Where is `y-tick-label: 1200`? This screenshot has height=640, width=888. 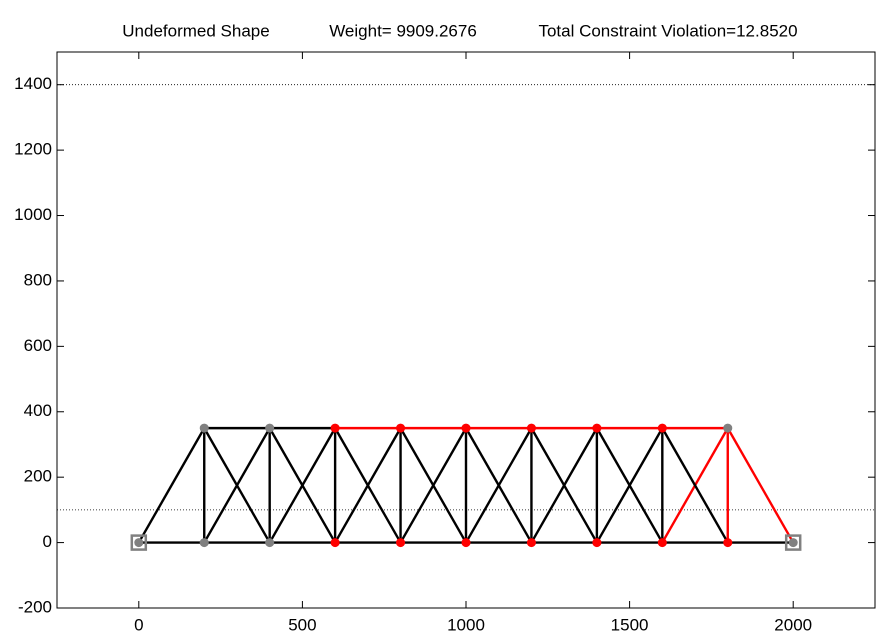
y-tick-label: 1200 is located at coordinates (33, 149).